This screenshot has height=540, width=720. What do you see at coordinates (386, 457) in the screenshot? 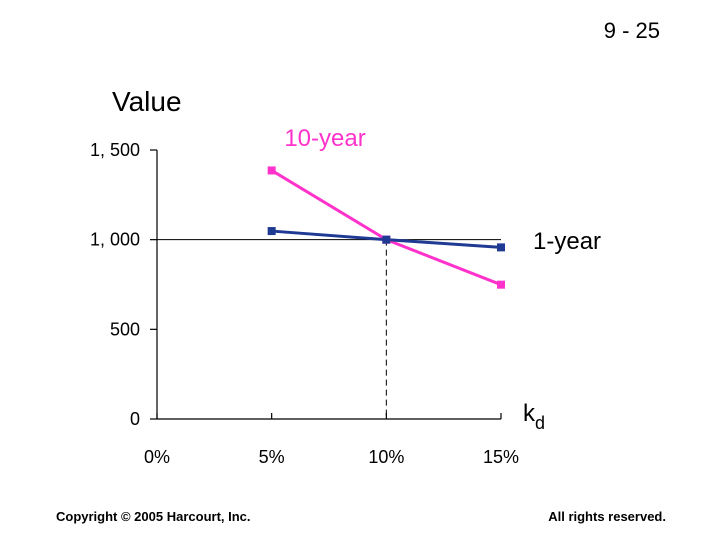
I see `x-tick-label: 10%` at bounding box center [386, 457].